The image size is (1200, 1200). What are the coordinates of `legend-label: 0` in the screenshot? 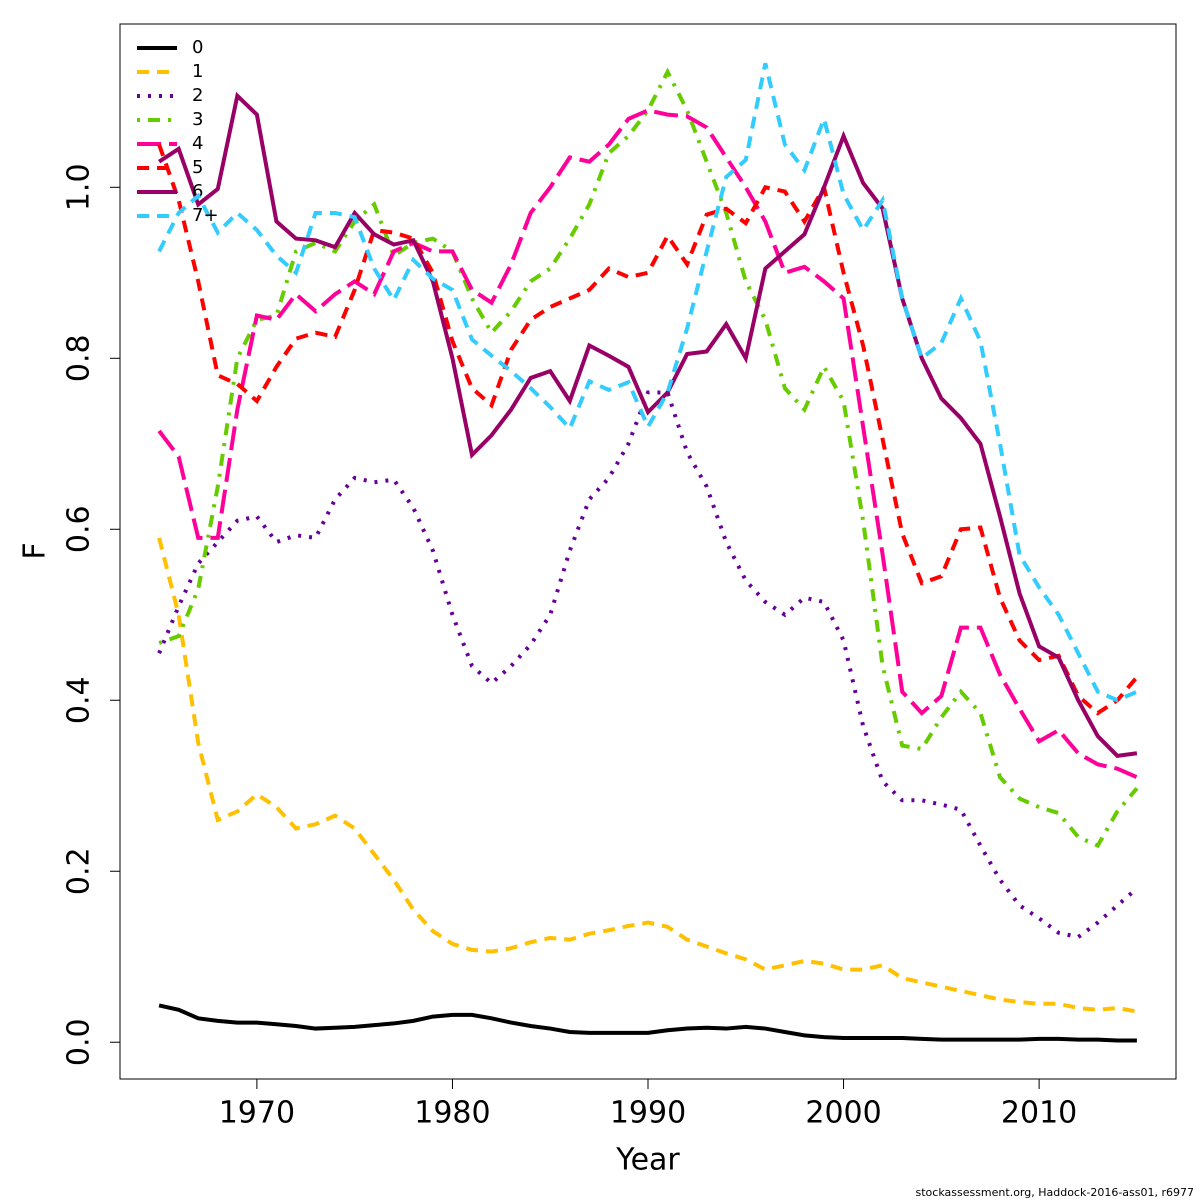 It's located at (197, 47).